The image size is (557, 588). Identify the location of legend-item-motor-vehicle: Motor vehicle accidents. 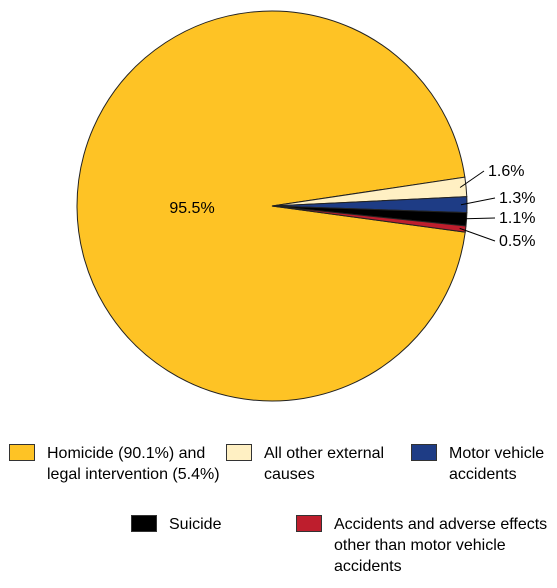
(483, 464).